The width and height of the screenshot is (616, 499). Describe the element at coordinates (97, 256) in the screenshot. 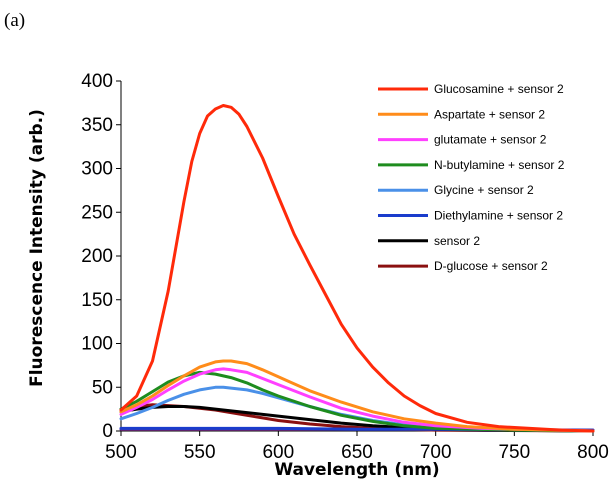

I see `y-tick-label: 200` at that location.